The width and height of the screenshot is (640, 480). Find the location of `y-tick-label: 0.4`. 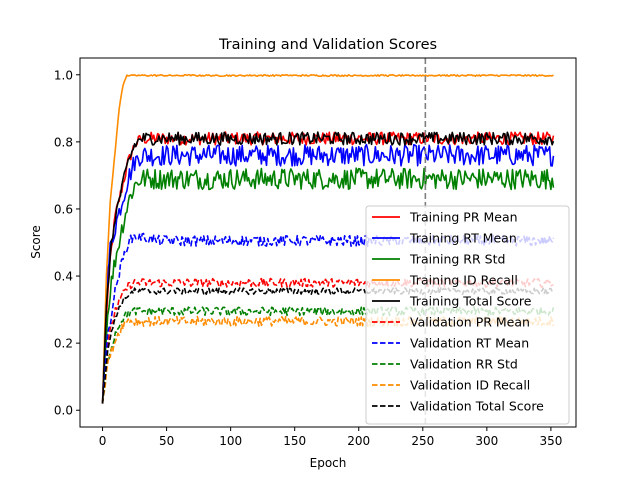

y-tick-label: 0.4 is located at coordinates (63, 277).